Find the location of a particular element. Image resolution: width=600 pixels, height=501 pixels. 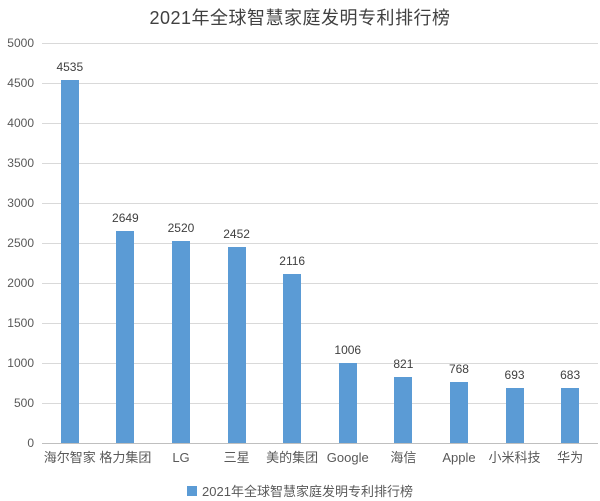

legend: 2021年全球智慧家庭发明专利排行榜 is located at coordinates (300, 490).